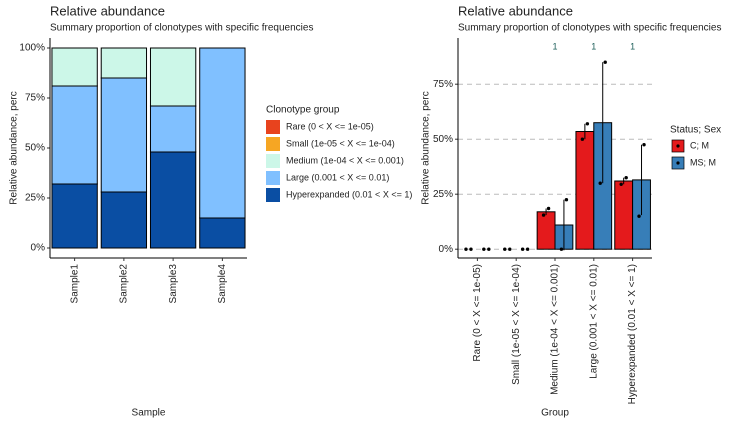  What do you see at coordinates (340, 143) in the screenshot?
I see `legend-label: Small (1e-05 < X <= 1e-04)` at bounding box center [340, 143].